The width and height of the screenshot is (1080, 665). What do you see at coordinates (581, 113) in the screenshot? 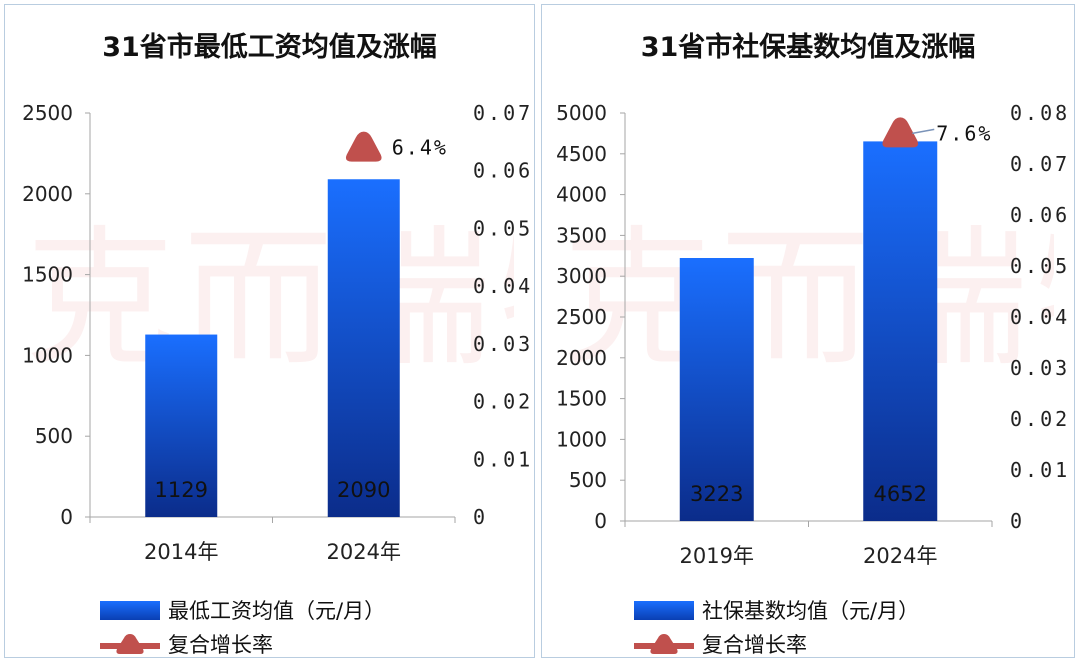
I see `y-tick-label-left: 5000` at bounding box center [581, 113].